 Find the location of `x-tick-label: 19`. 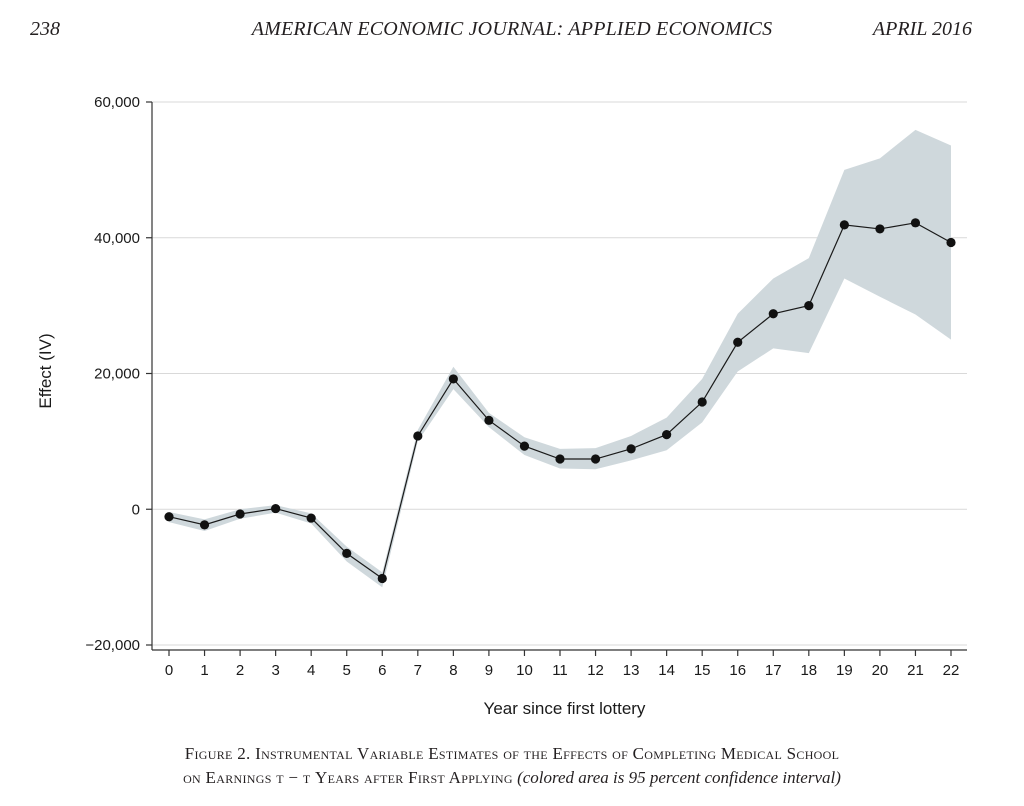

x-tick-label: 19 is located at coordinates (844, 670).